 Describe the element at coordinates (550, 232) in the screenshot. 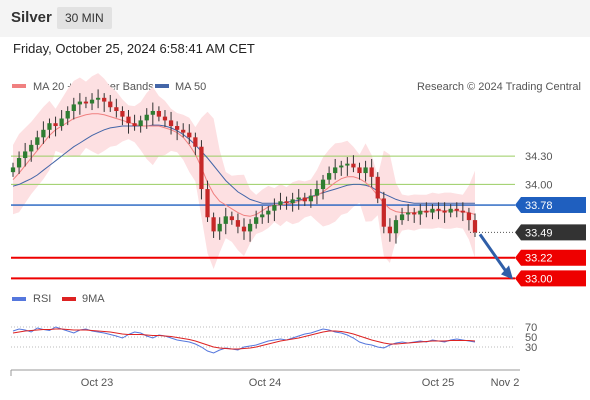

I see `level-tag-33.49` at that location.